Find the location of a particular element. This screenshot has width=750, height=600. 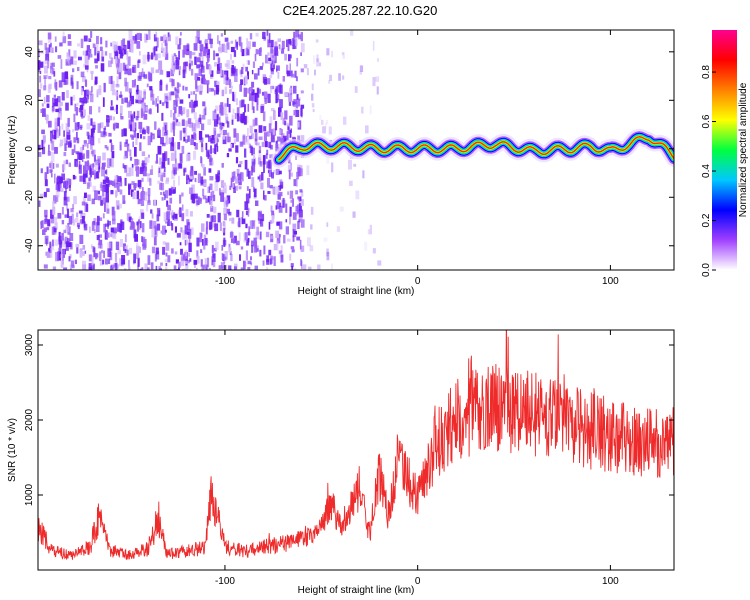

x-tick-label: -100 is located at coordinates (225, 281).